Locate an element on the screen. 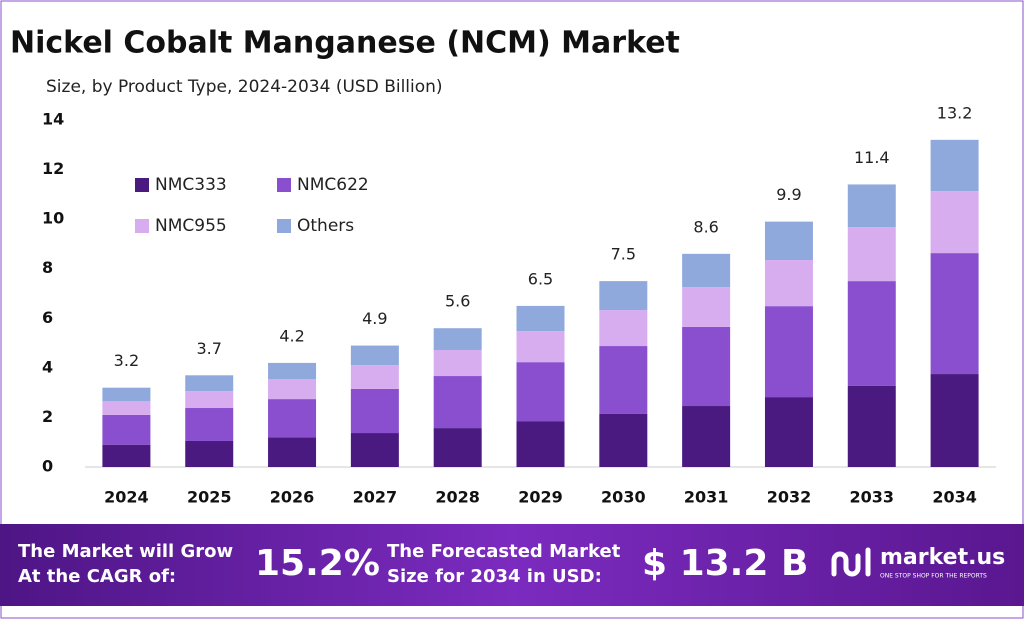  total-label: 3.7 is located at coordinates (209, 348).